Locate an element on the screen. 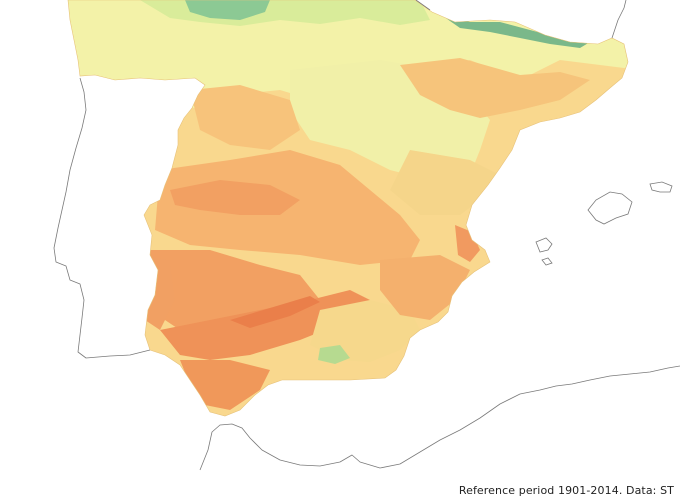 The width and height of the screenshot is (680, 500). portugal-coastline is located at coordinates (102, 218).